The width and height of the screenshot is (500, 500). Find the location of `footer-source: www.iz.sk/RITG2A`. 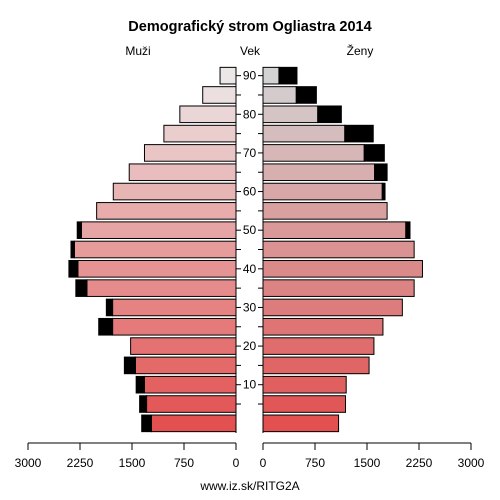

footer-source: www.iz.sk/RITG2A is located at coordinates (249, 486).